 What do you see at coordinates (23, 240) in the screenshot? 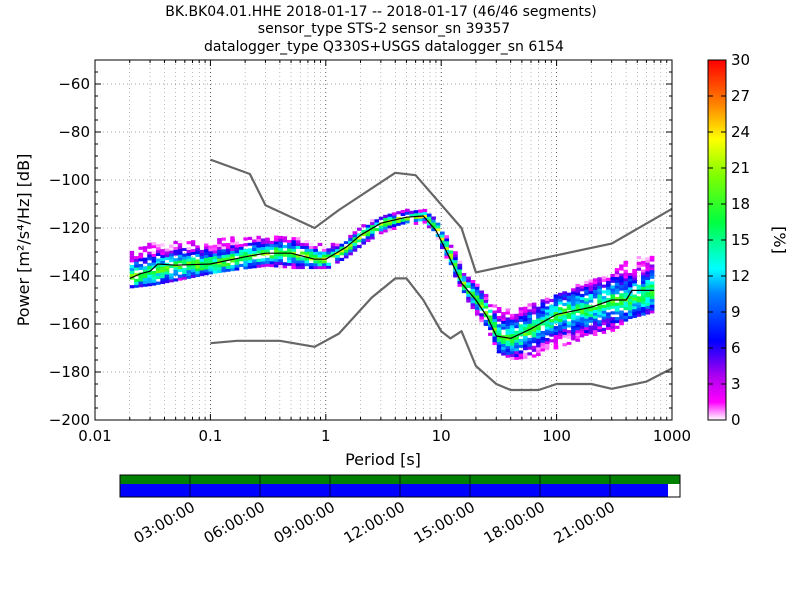
I see `y-axis-label: Power [m²/s⁴/Hz] [dB]` at bounding box center [23, 240].